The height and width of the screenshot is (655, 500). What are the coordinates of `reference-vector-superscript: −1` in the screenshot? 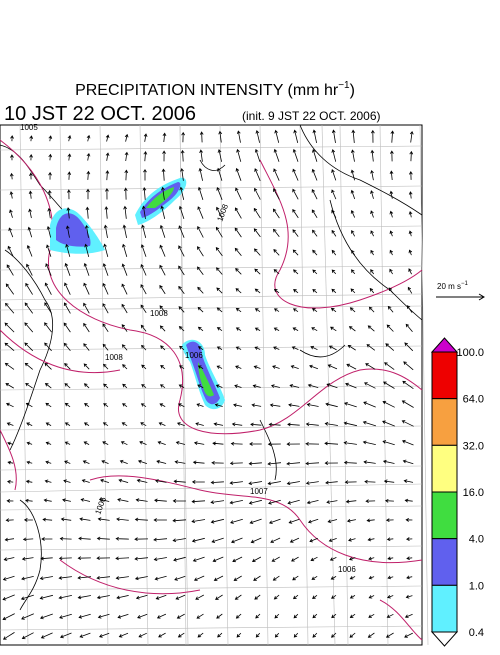 It's located at (465, 284).